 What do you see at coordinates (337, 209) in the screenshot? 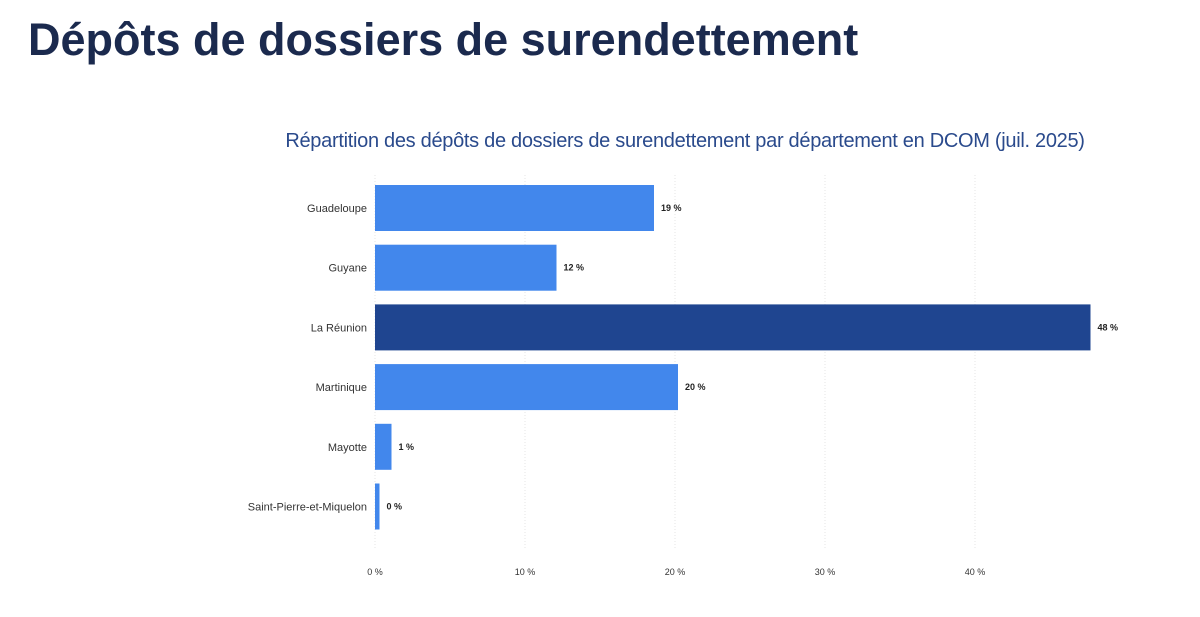
I see `category-label: Guadeloupe` at bounding box center [337, 209].